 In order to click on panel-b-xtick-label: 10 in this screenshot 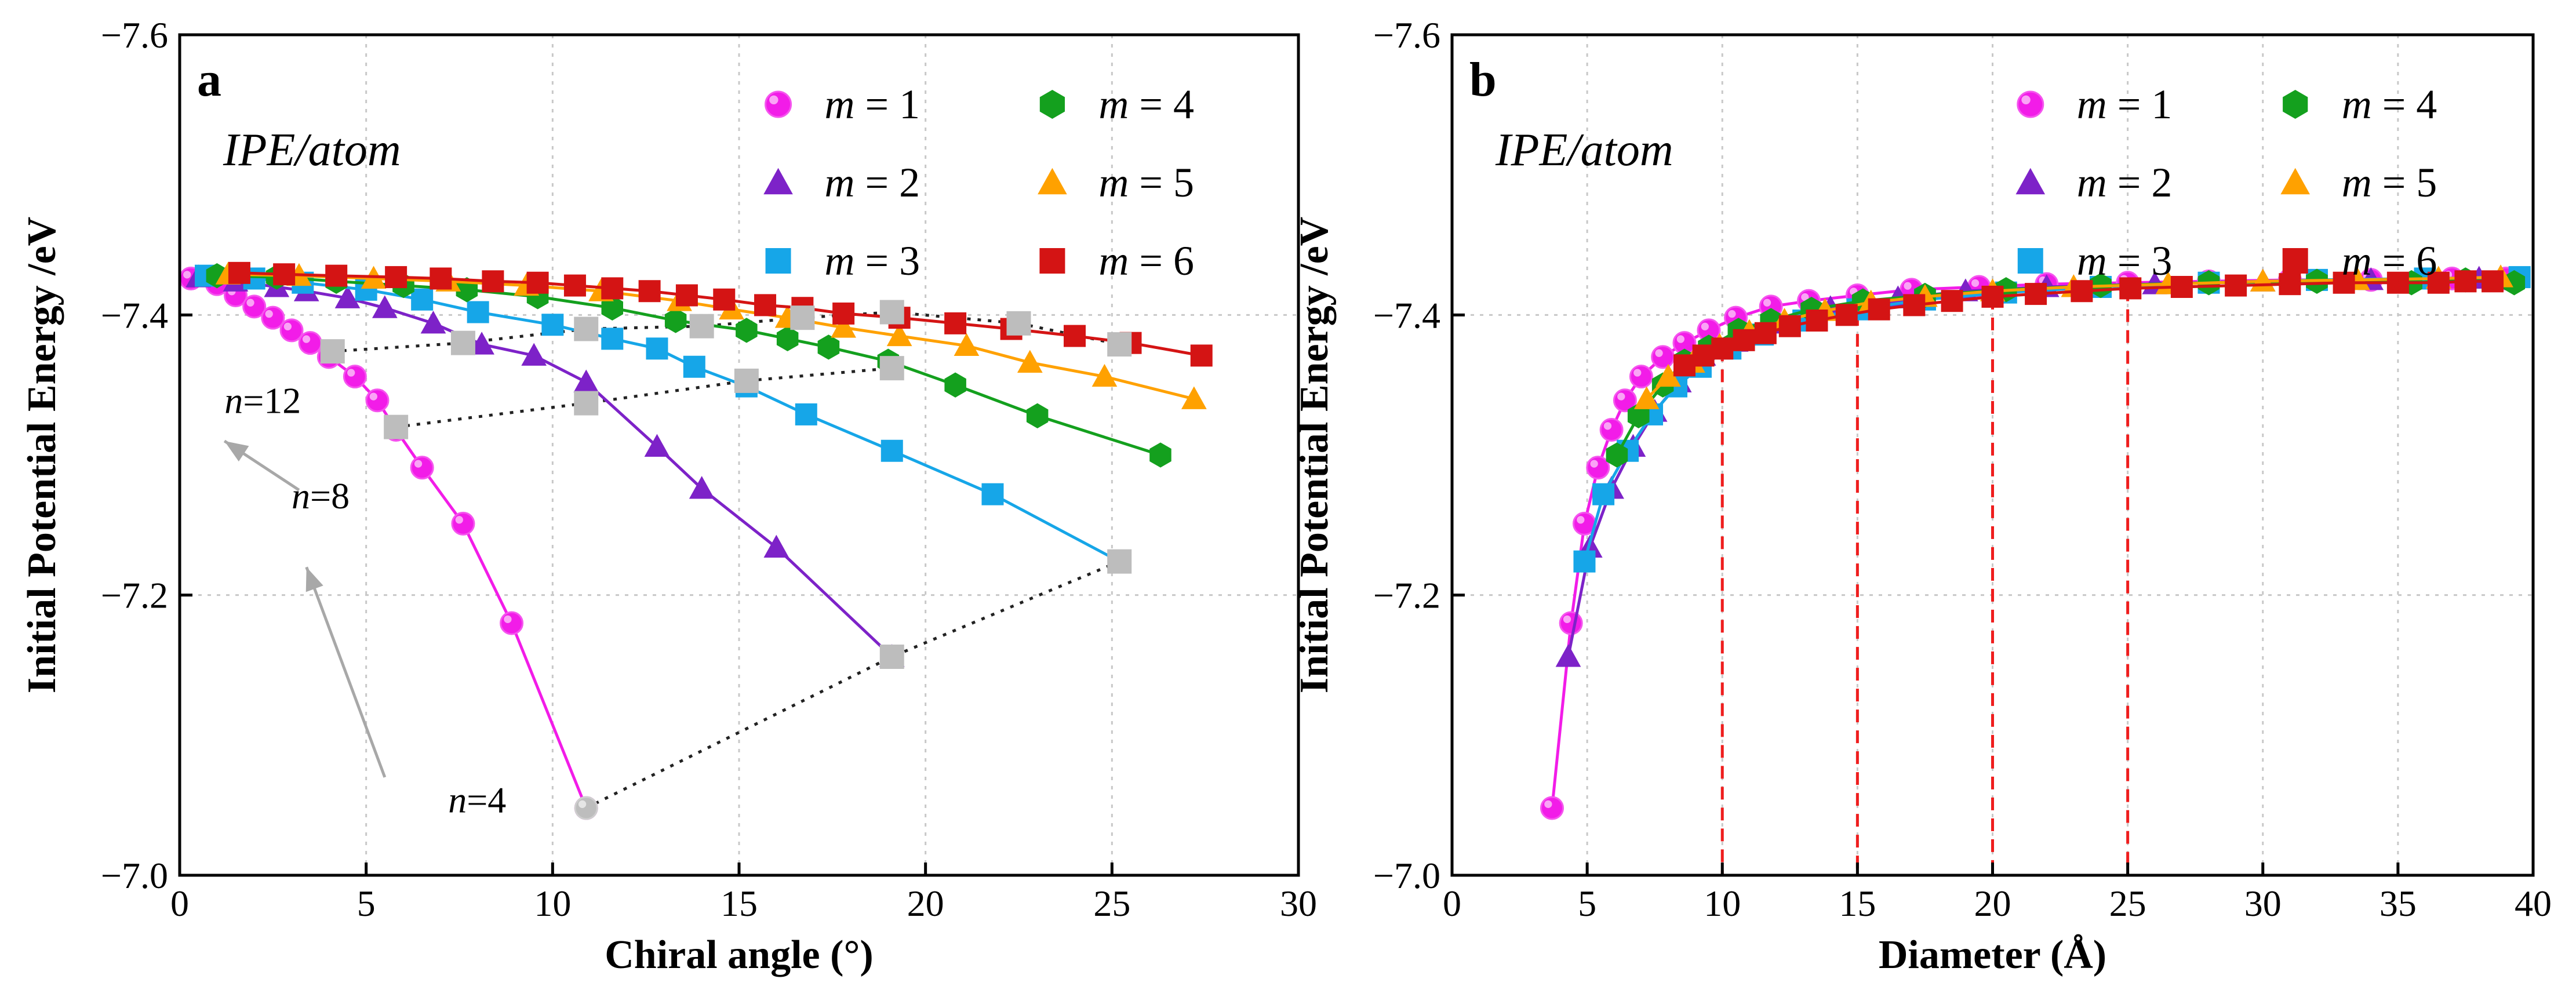, I will do `click(1722, 904)`.